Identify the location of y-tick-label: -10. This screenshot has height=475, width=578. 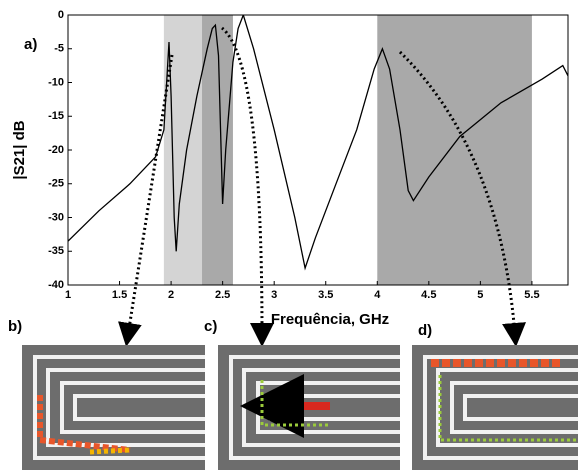
(56, 82).